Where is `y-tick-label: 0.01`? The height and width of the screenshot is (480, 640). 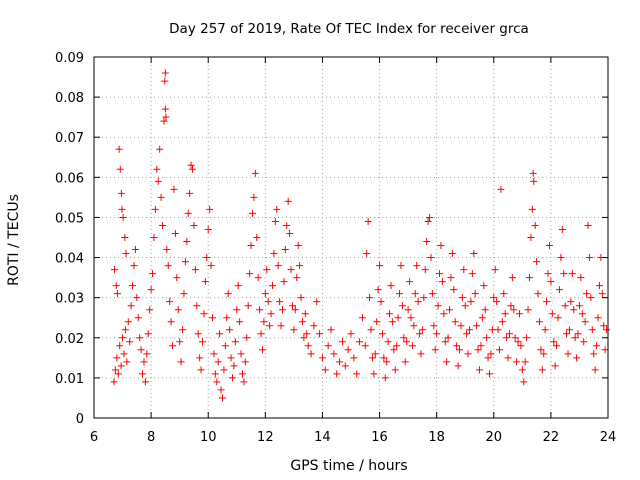
y-tick-label: 0.01 is located at coordinates (69, 379).